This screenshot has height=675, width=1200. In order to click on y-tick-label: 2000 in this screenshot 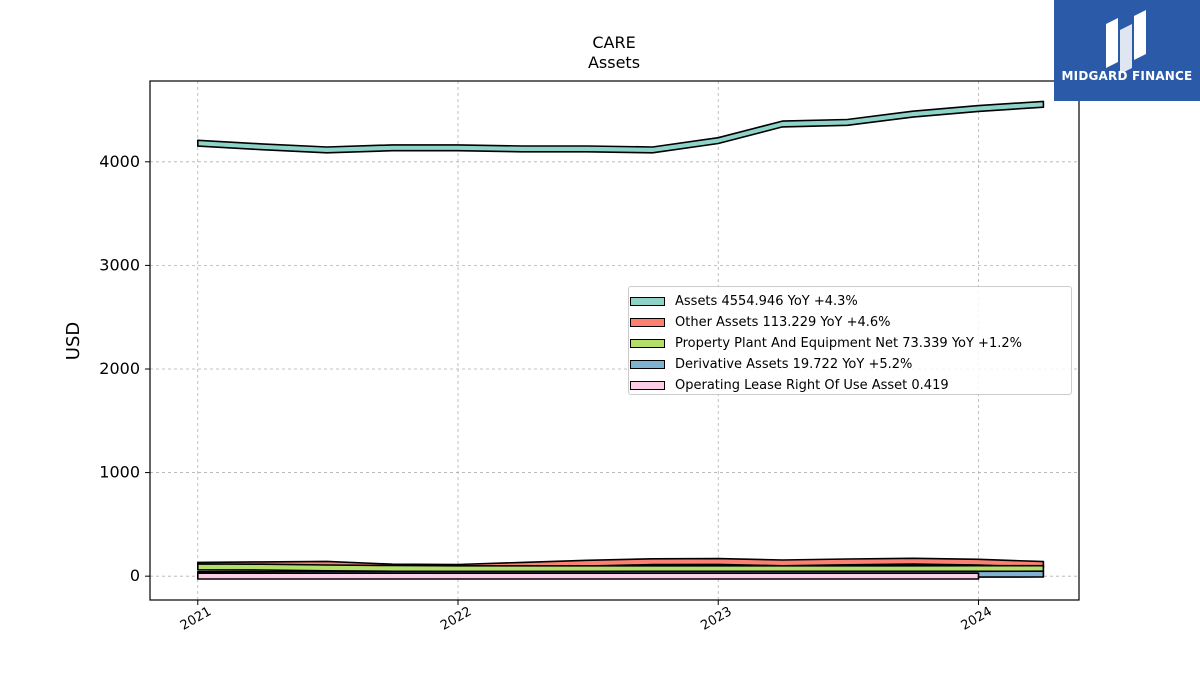, I will do `click(119, 368)`.